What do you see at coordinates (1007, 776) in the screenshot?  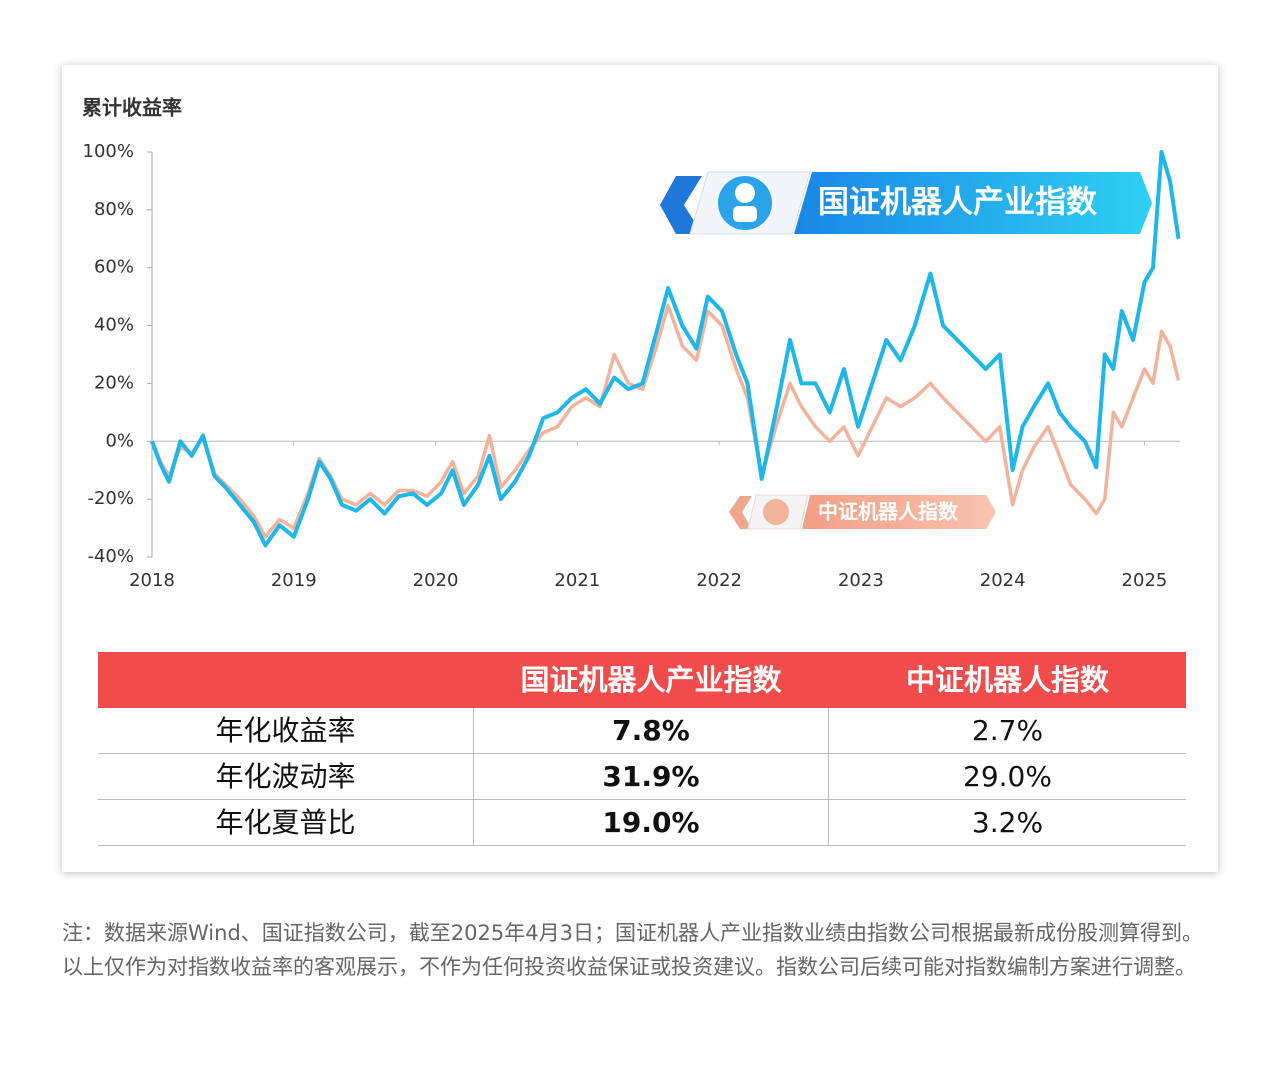 I see `table-cell: 29.0%` at bounding box center [1007, 776].